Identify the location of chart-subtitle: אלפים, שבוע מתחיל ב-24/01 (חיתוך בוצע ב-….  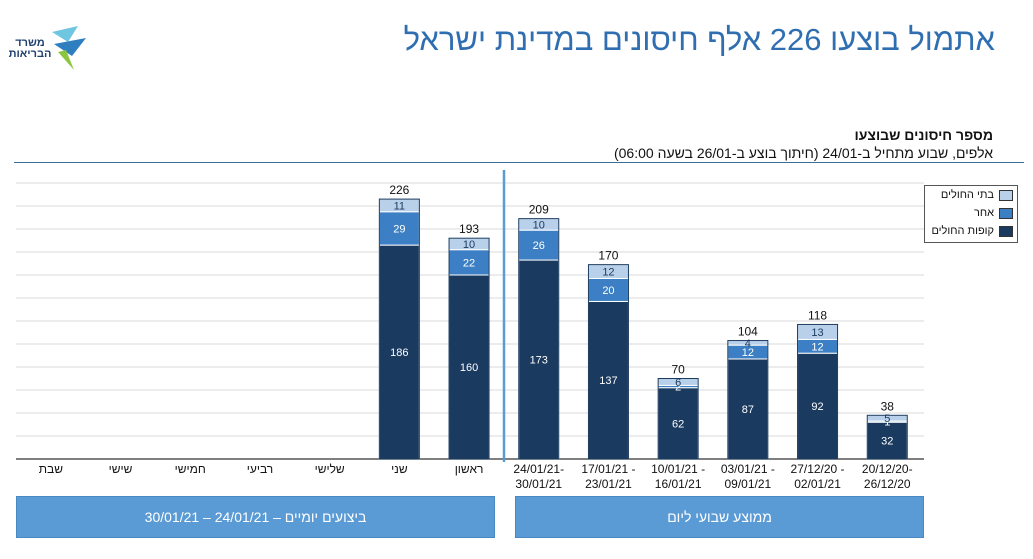
(803, 153).